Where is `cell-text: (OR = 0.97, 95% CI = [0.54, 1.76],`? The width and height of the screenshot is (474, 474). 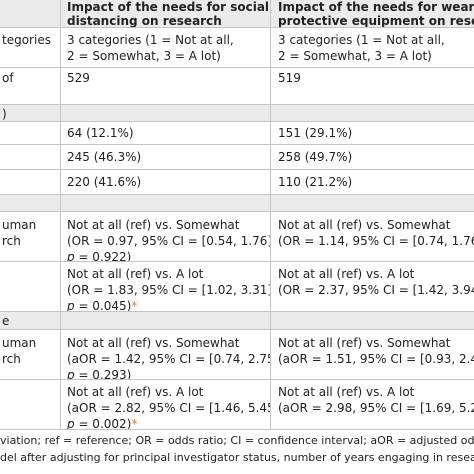 cell-text: (OR = 0.97, 95% CI = [0.54, 1.76], is located at coordinates (168, 241).